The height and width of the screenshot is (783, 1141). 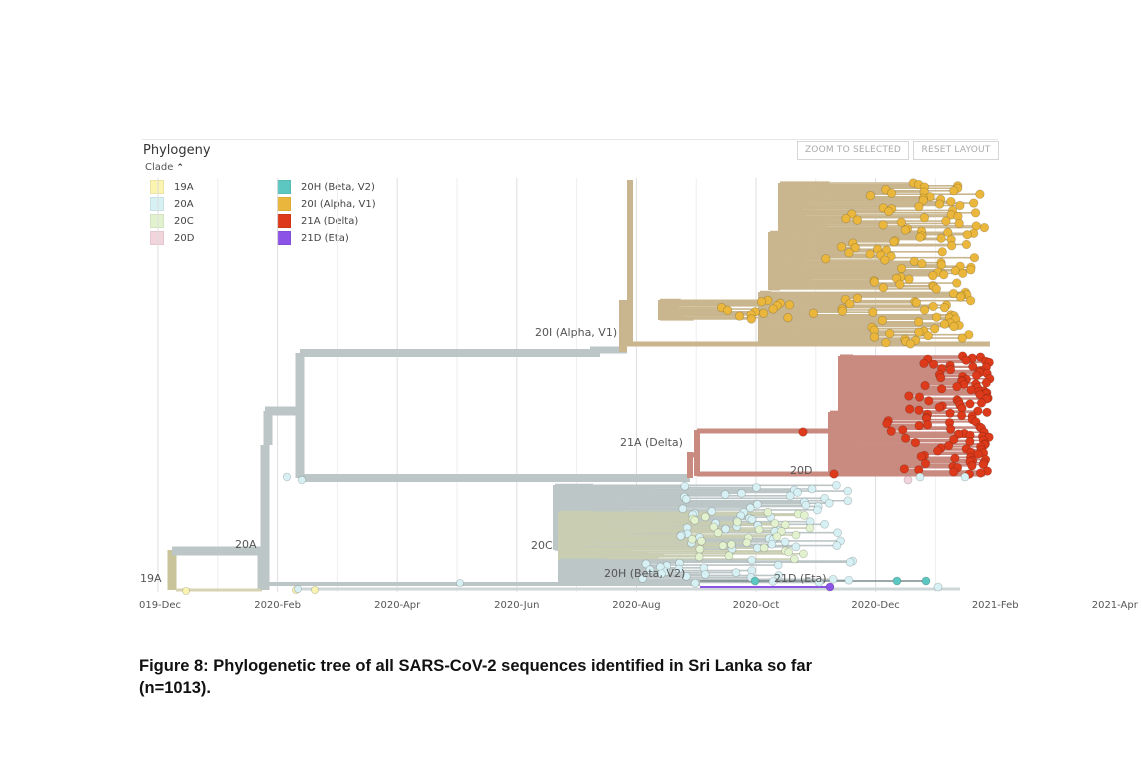 What do you see at coordinates (184, 204) in the screenshot?
I see `legend-label: 20A` at bounding box center [184, 204].